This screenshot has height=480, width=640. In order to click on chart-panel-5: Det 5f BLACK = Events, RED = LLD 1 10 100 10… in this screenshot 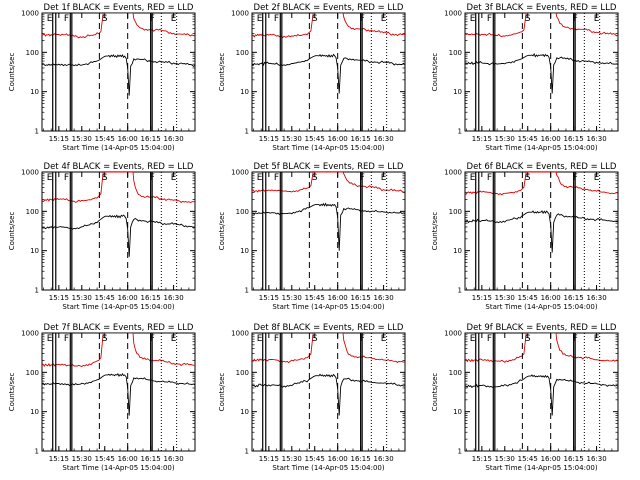, I will do `click(312, 236)`.